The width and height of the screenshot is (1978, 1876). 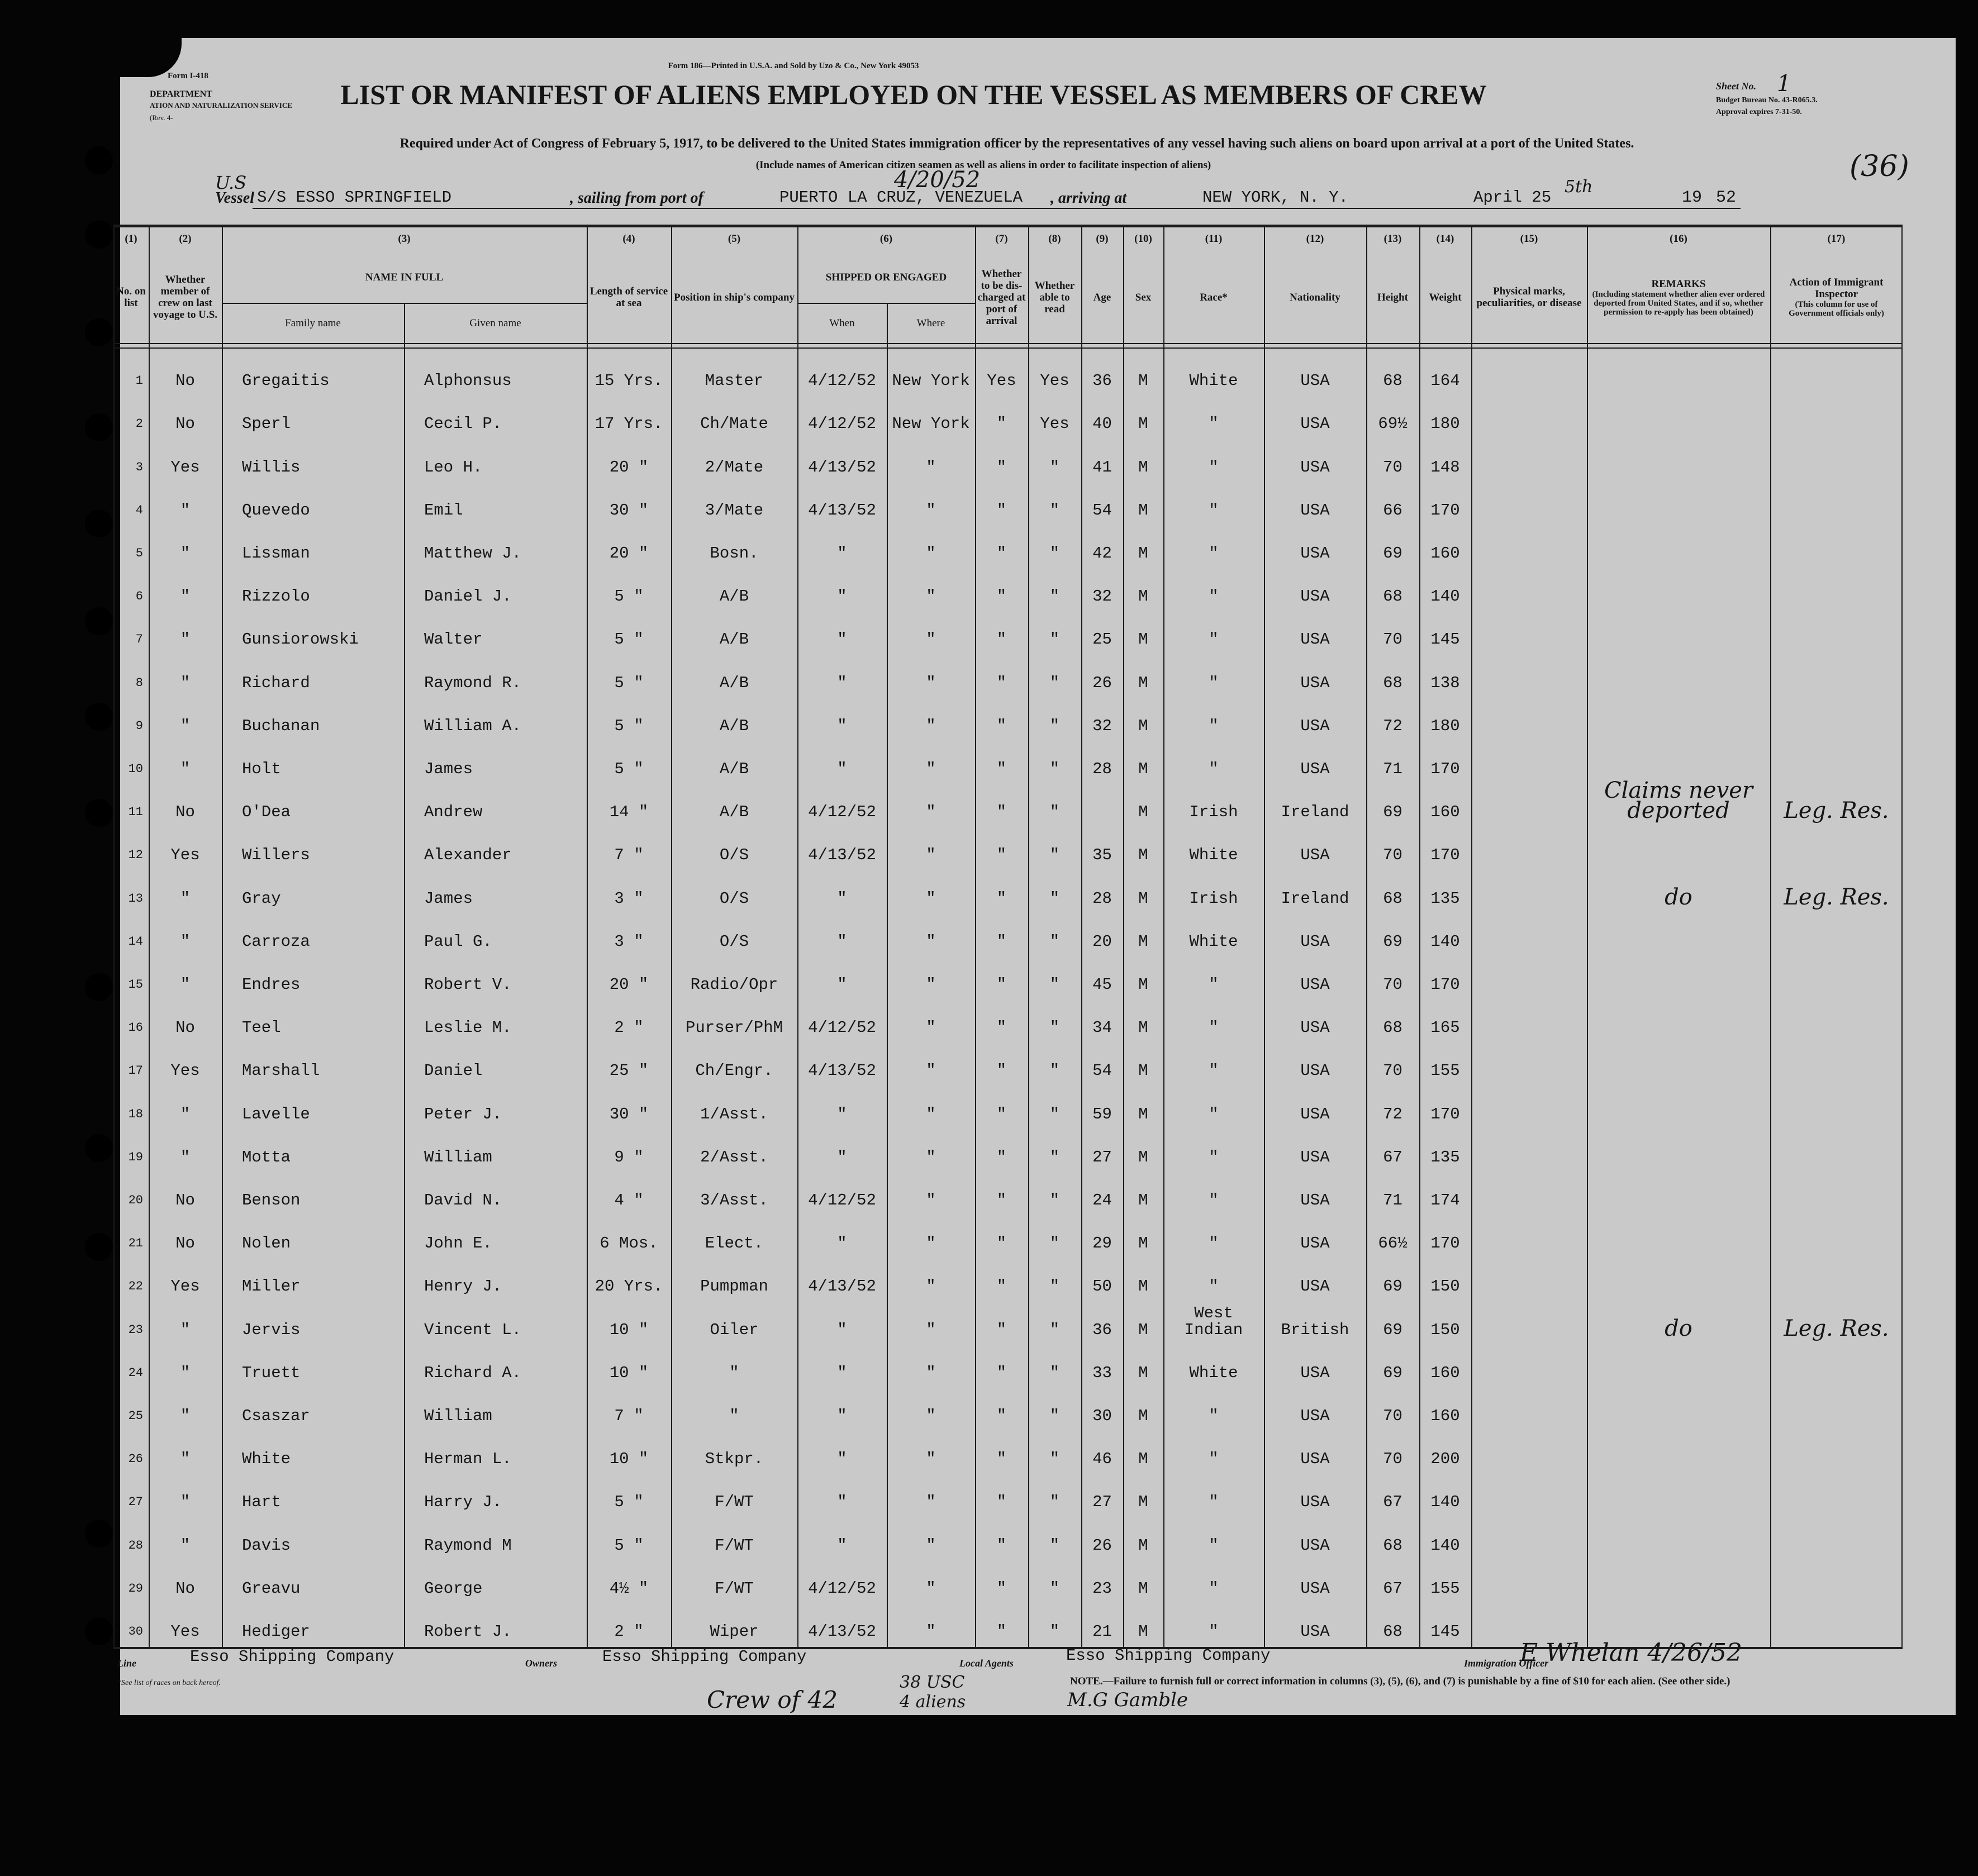 I want to click on length-of-service: 9 ", so click(x=629, y=1156).